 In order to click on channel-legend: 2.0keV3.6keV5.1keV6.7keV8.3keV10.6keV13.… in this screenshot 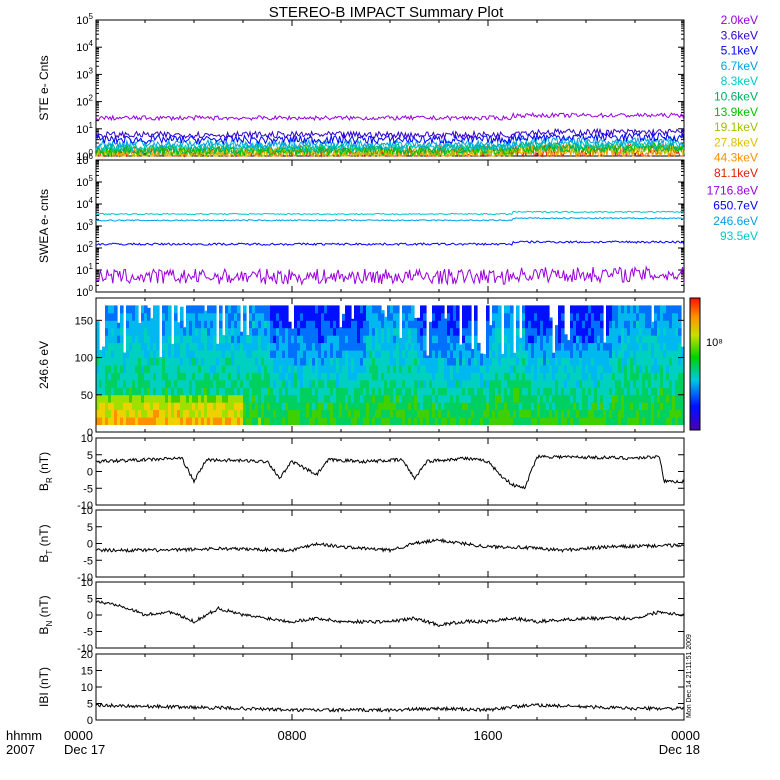, I will do `click(732, 128)`.